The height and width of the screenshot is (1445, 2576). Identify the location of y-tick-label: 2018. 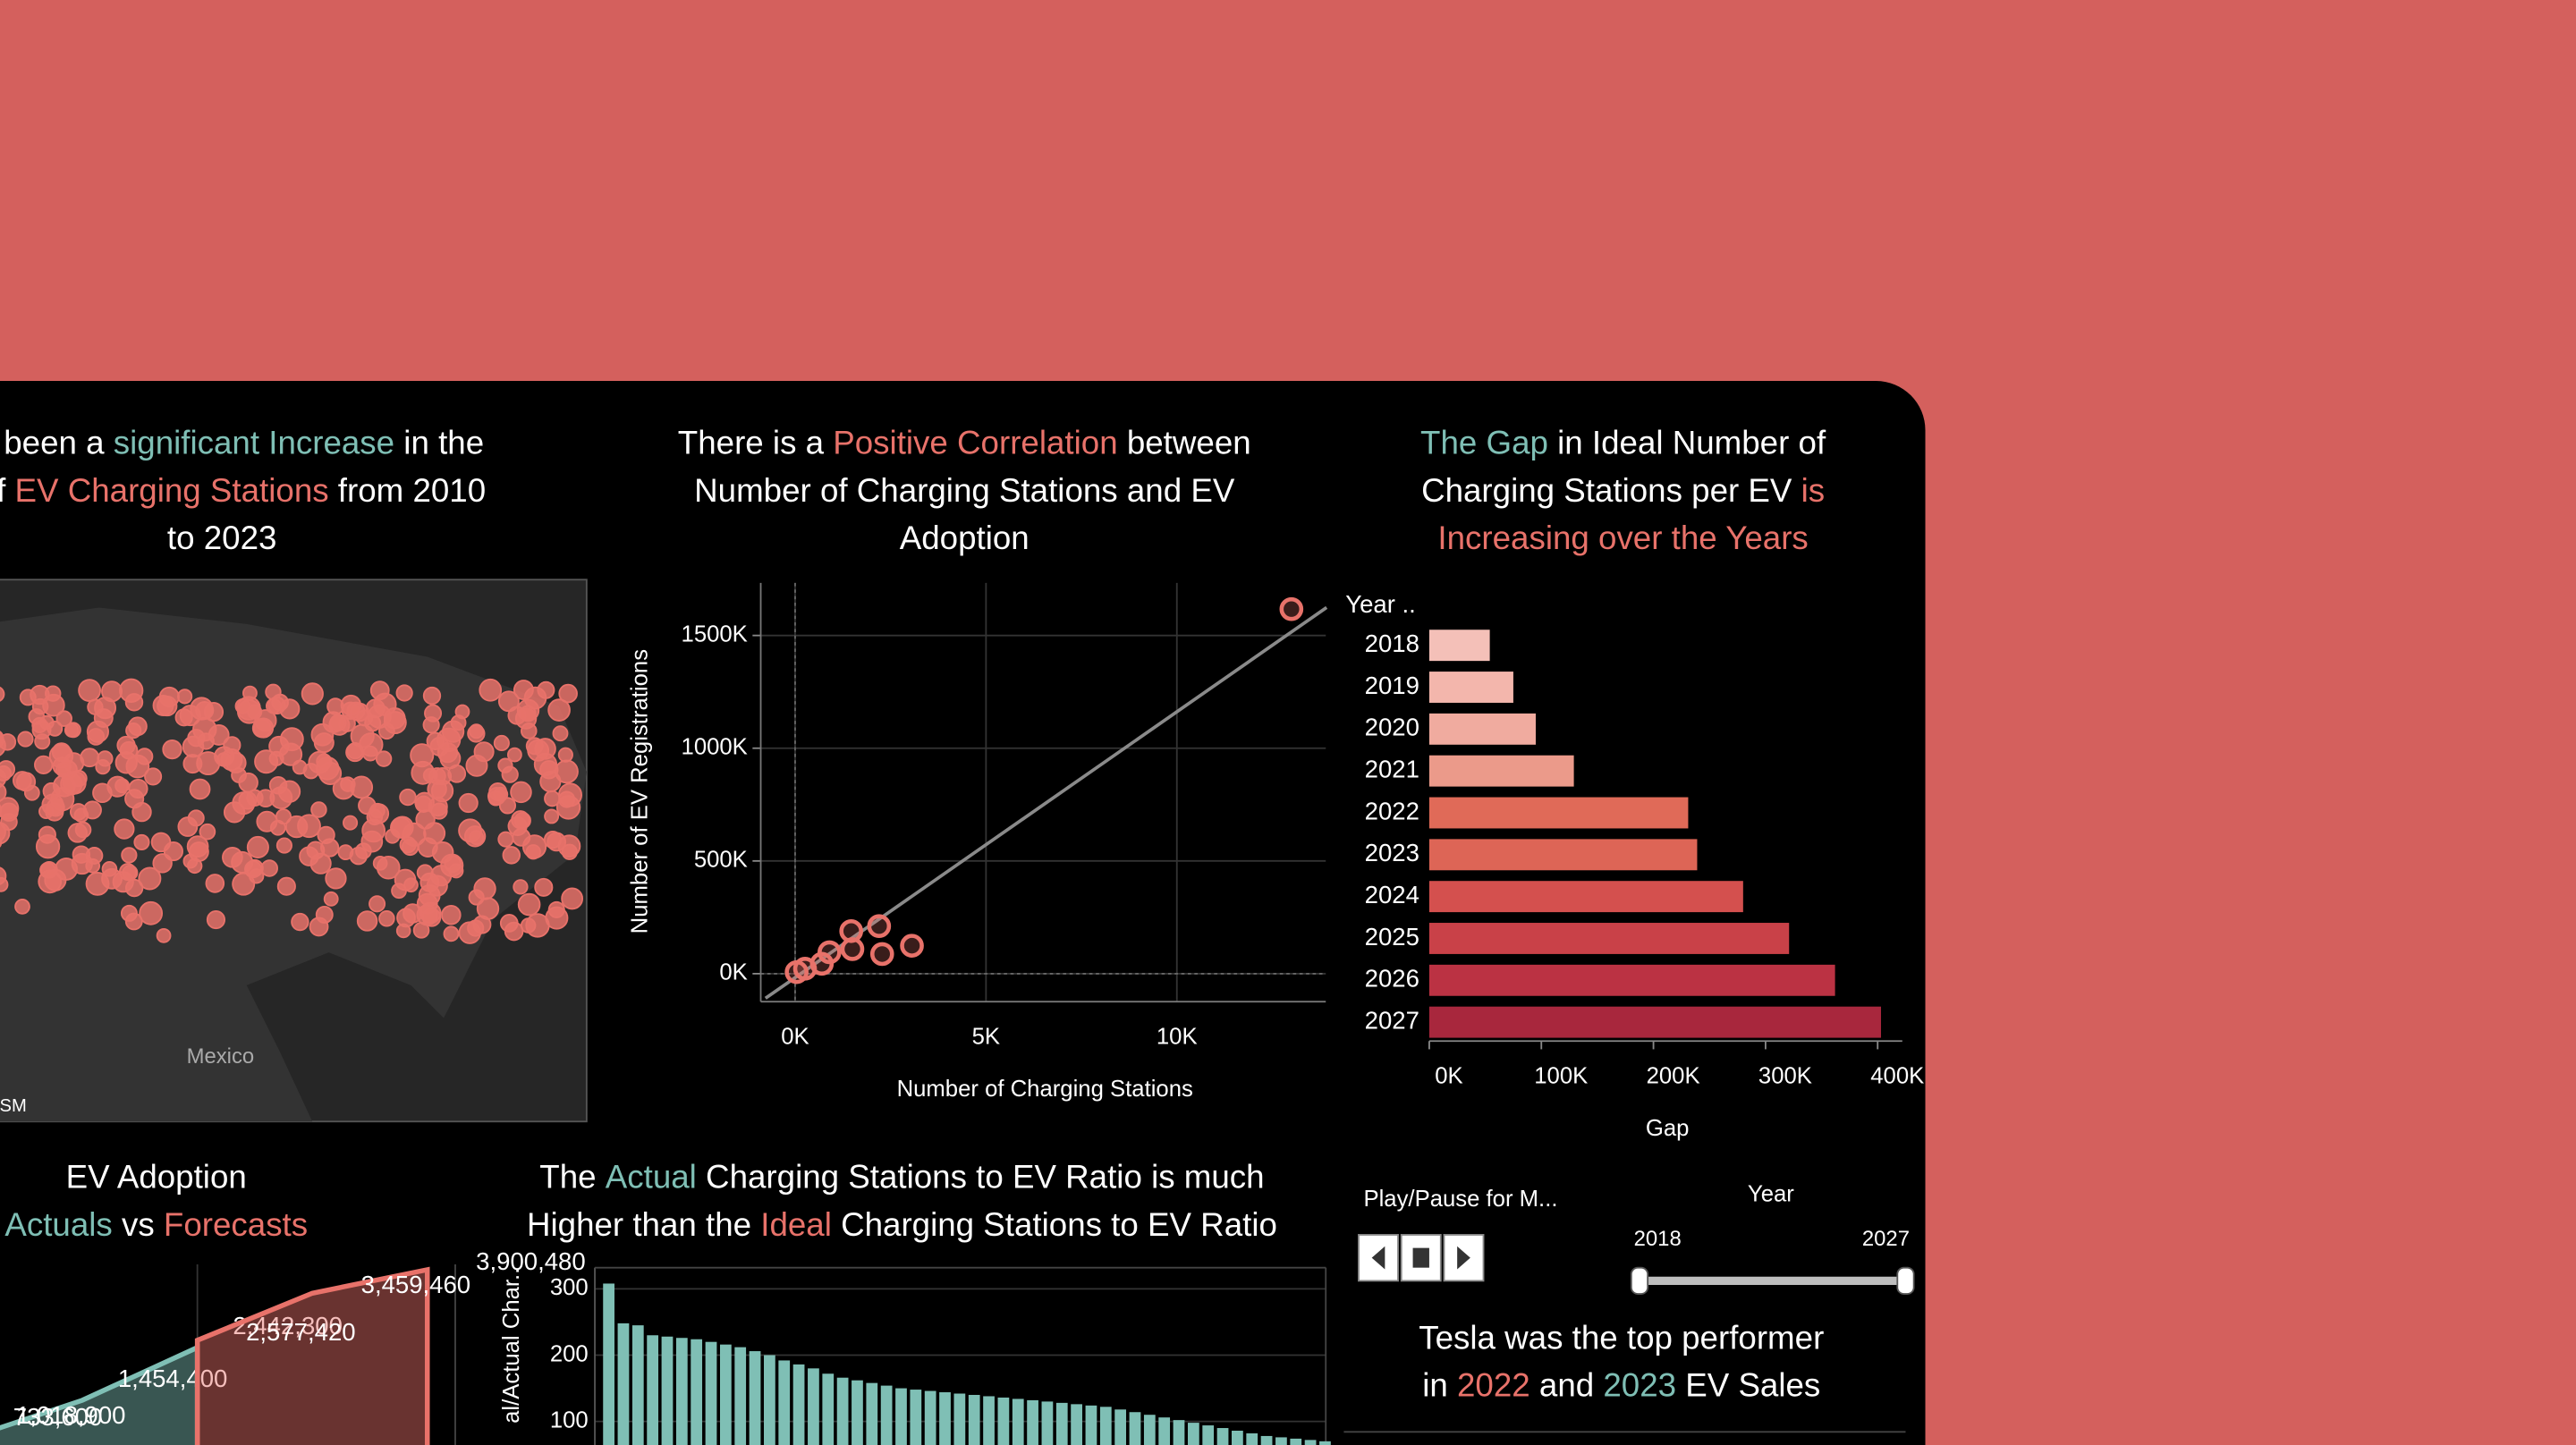
(1392, 643).